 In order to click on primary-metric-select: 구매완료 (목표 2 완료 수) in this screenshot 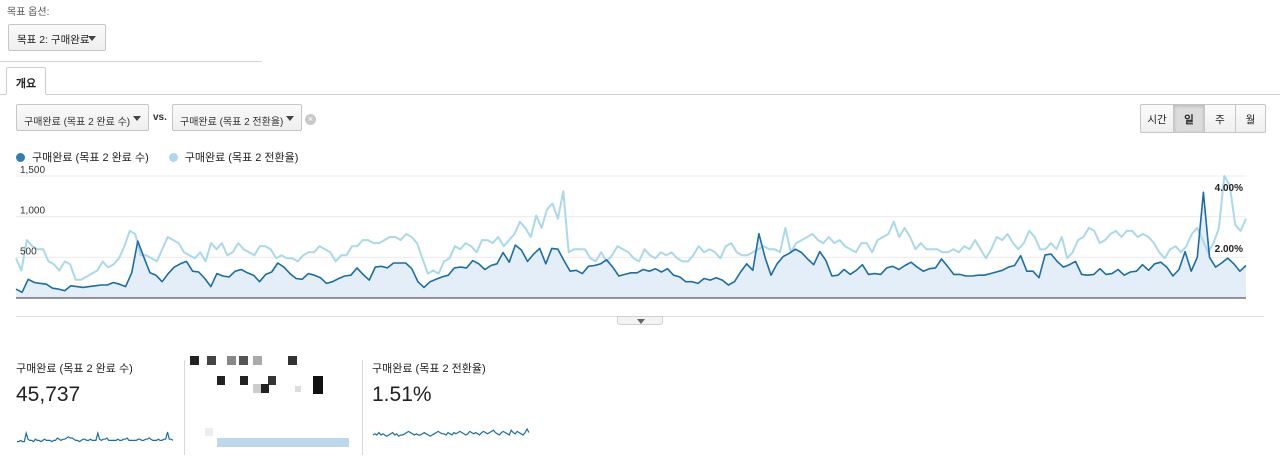, I will do `click(82, 117)`.